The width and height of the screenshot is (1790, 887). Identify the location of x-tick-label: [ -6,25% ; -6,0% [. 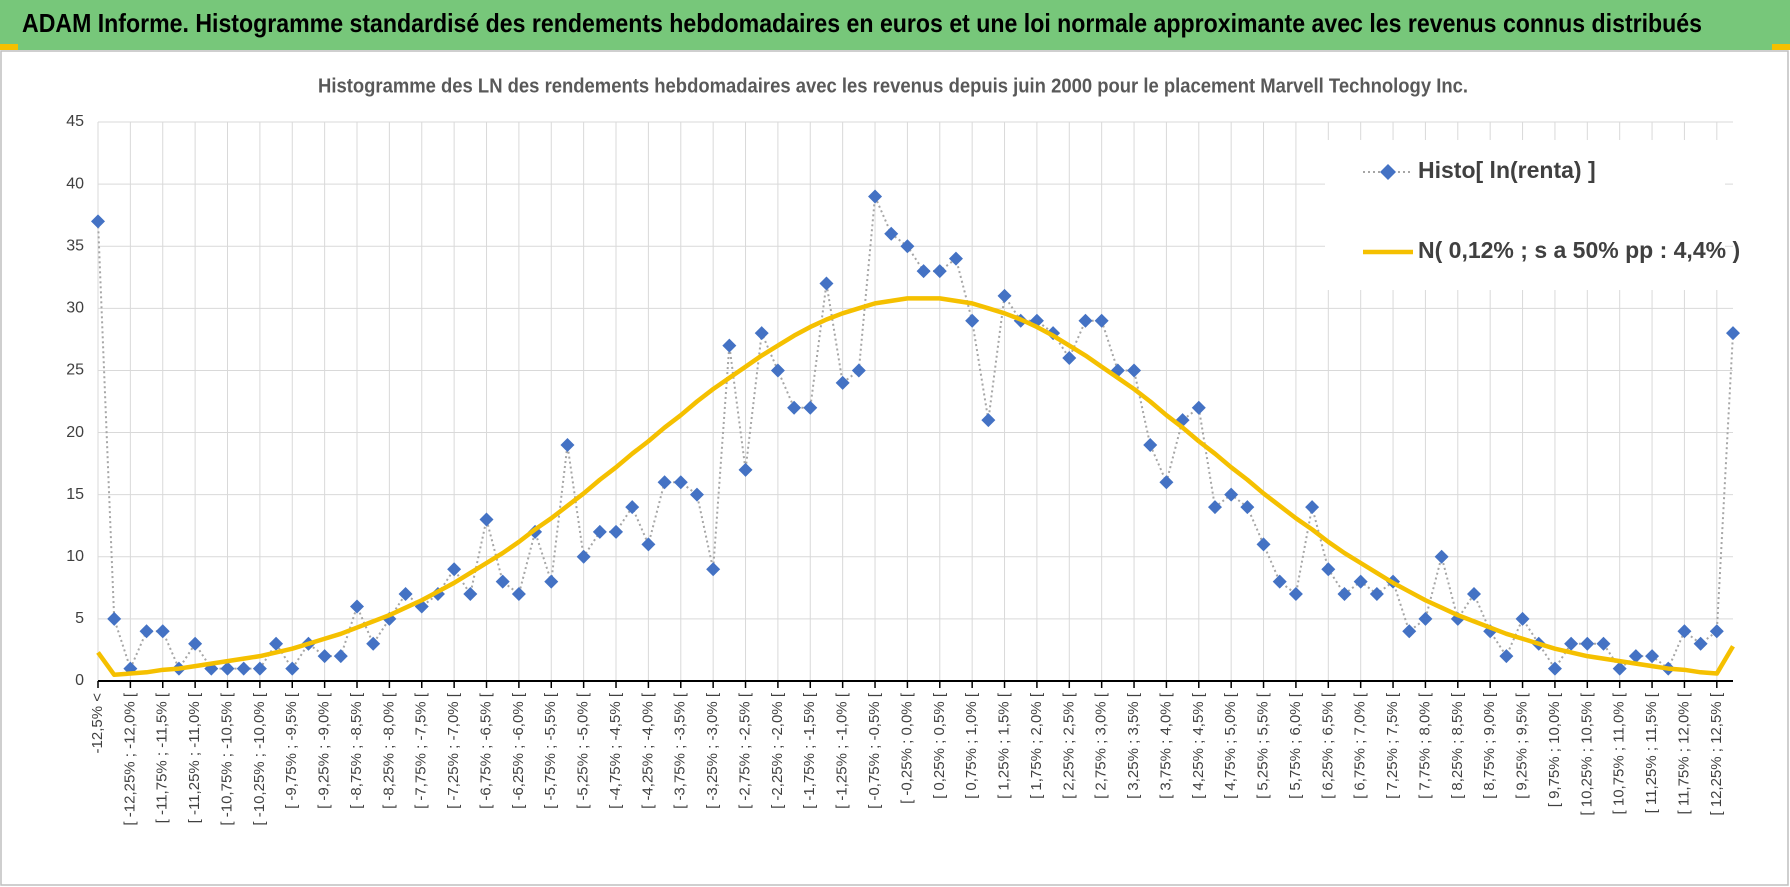
(518, 750).